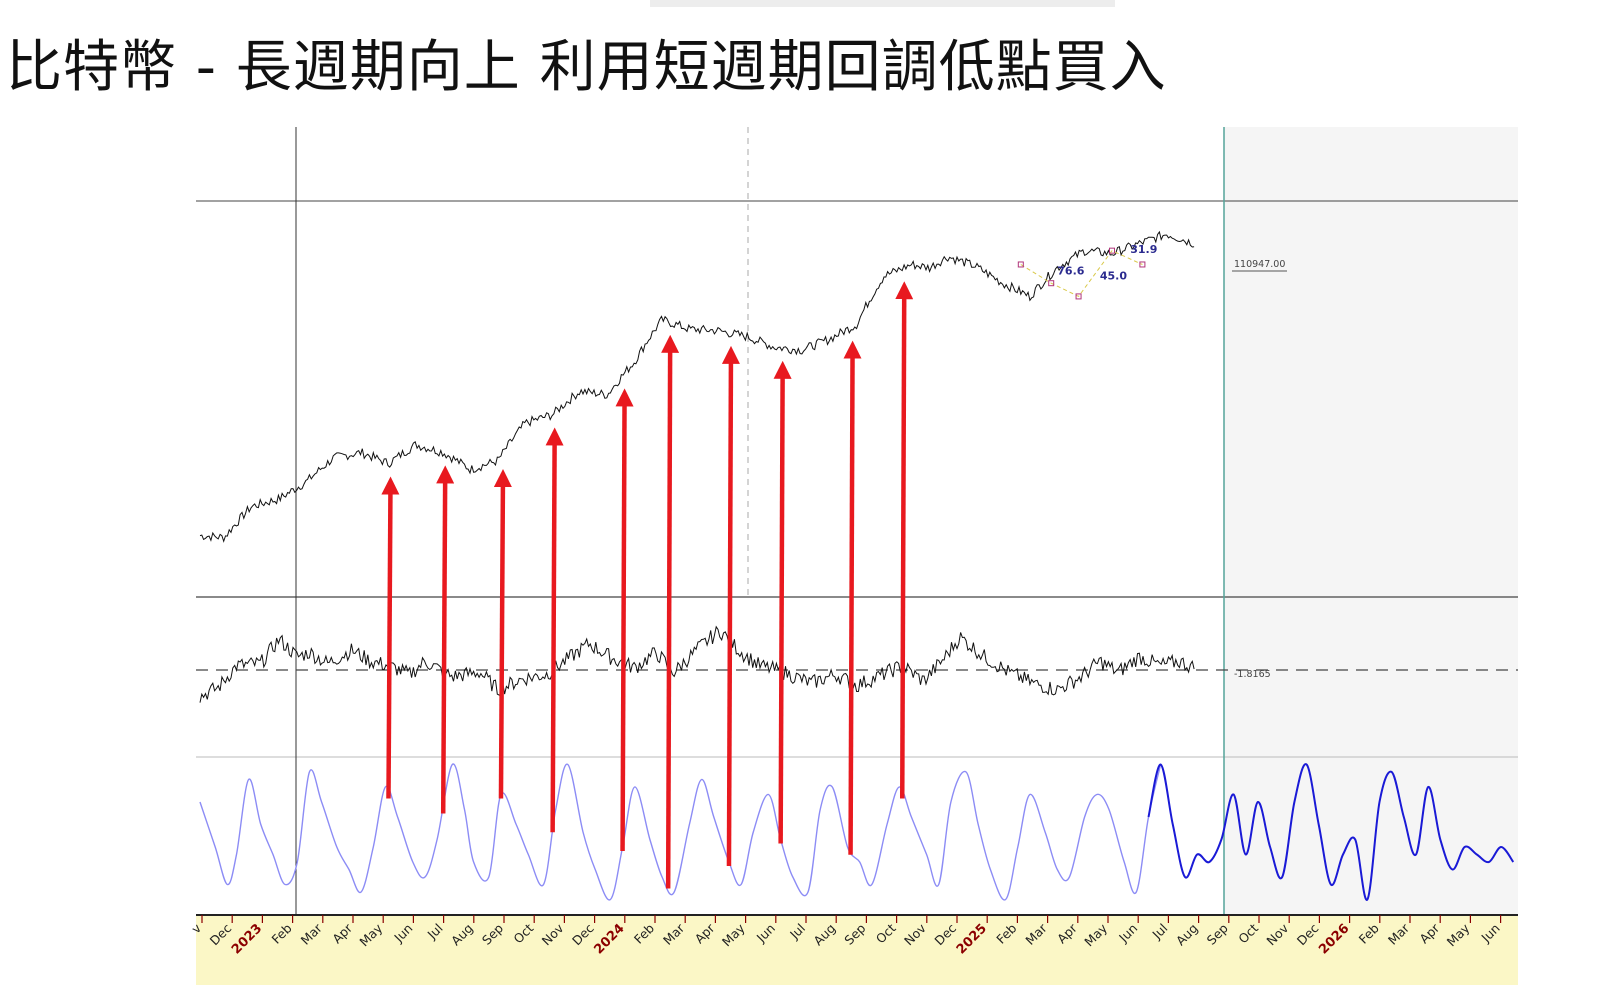 The image size is (1606, 985). I want to click on fib-path, so click(1081, 274).